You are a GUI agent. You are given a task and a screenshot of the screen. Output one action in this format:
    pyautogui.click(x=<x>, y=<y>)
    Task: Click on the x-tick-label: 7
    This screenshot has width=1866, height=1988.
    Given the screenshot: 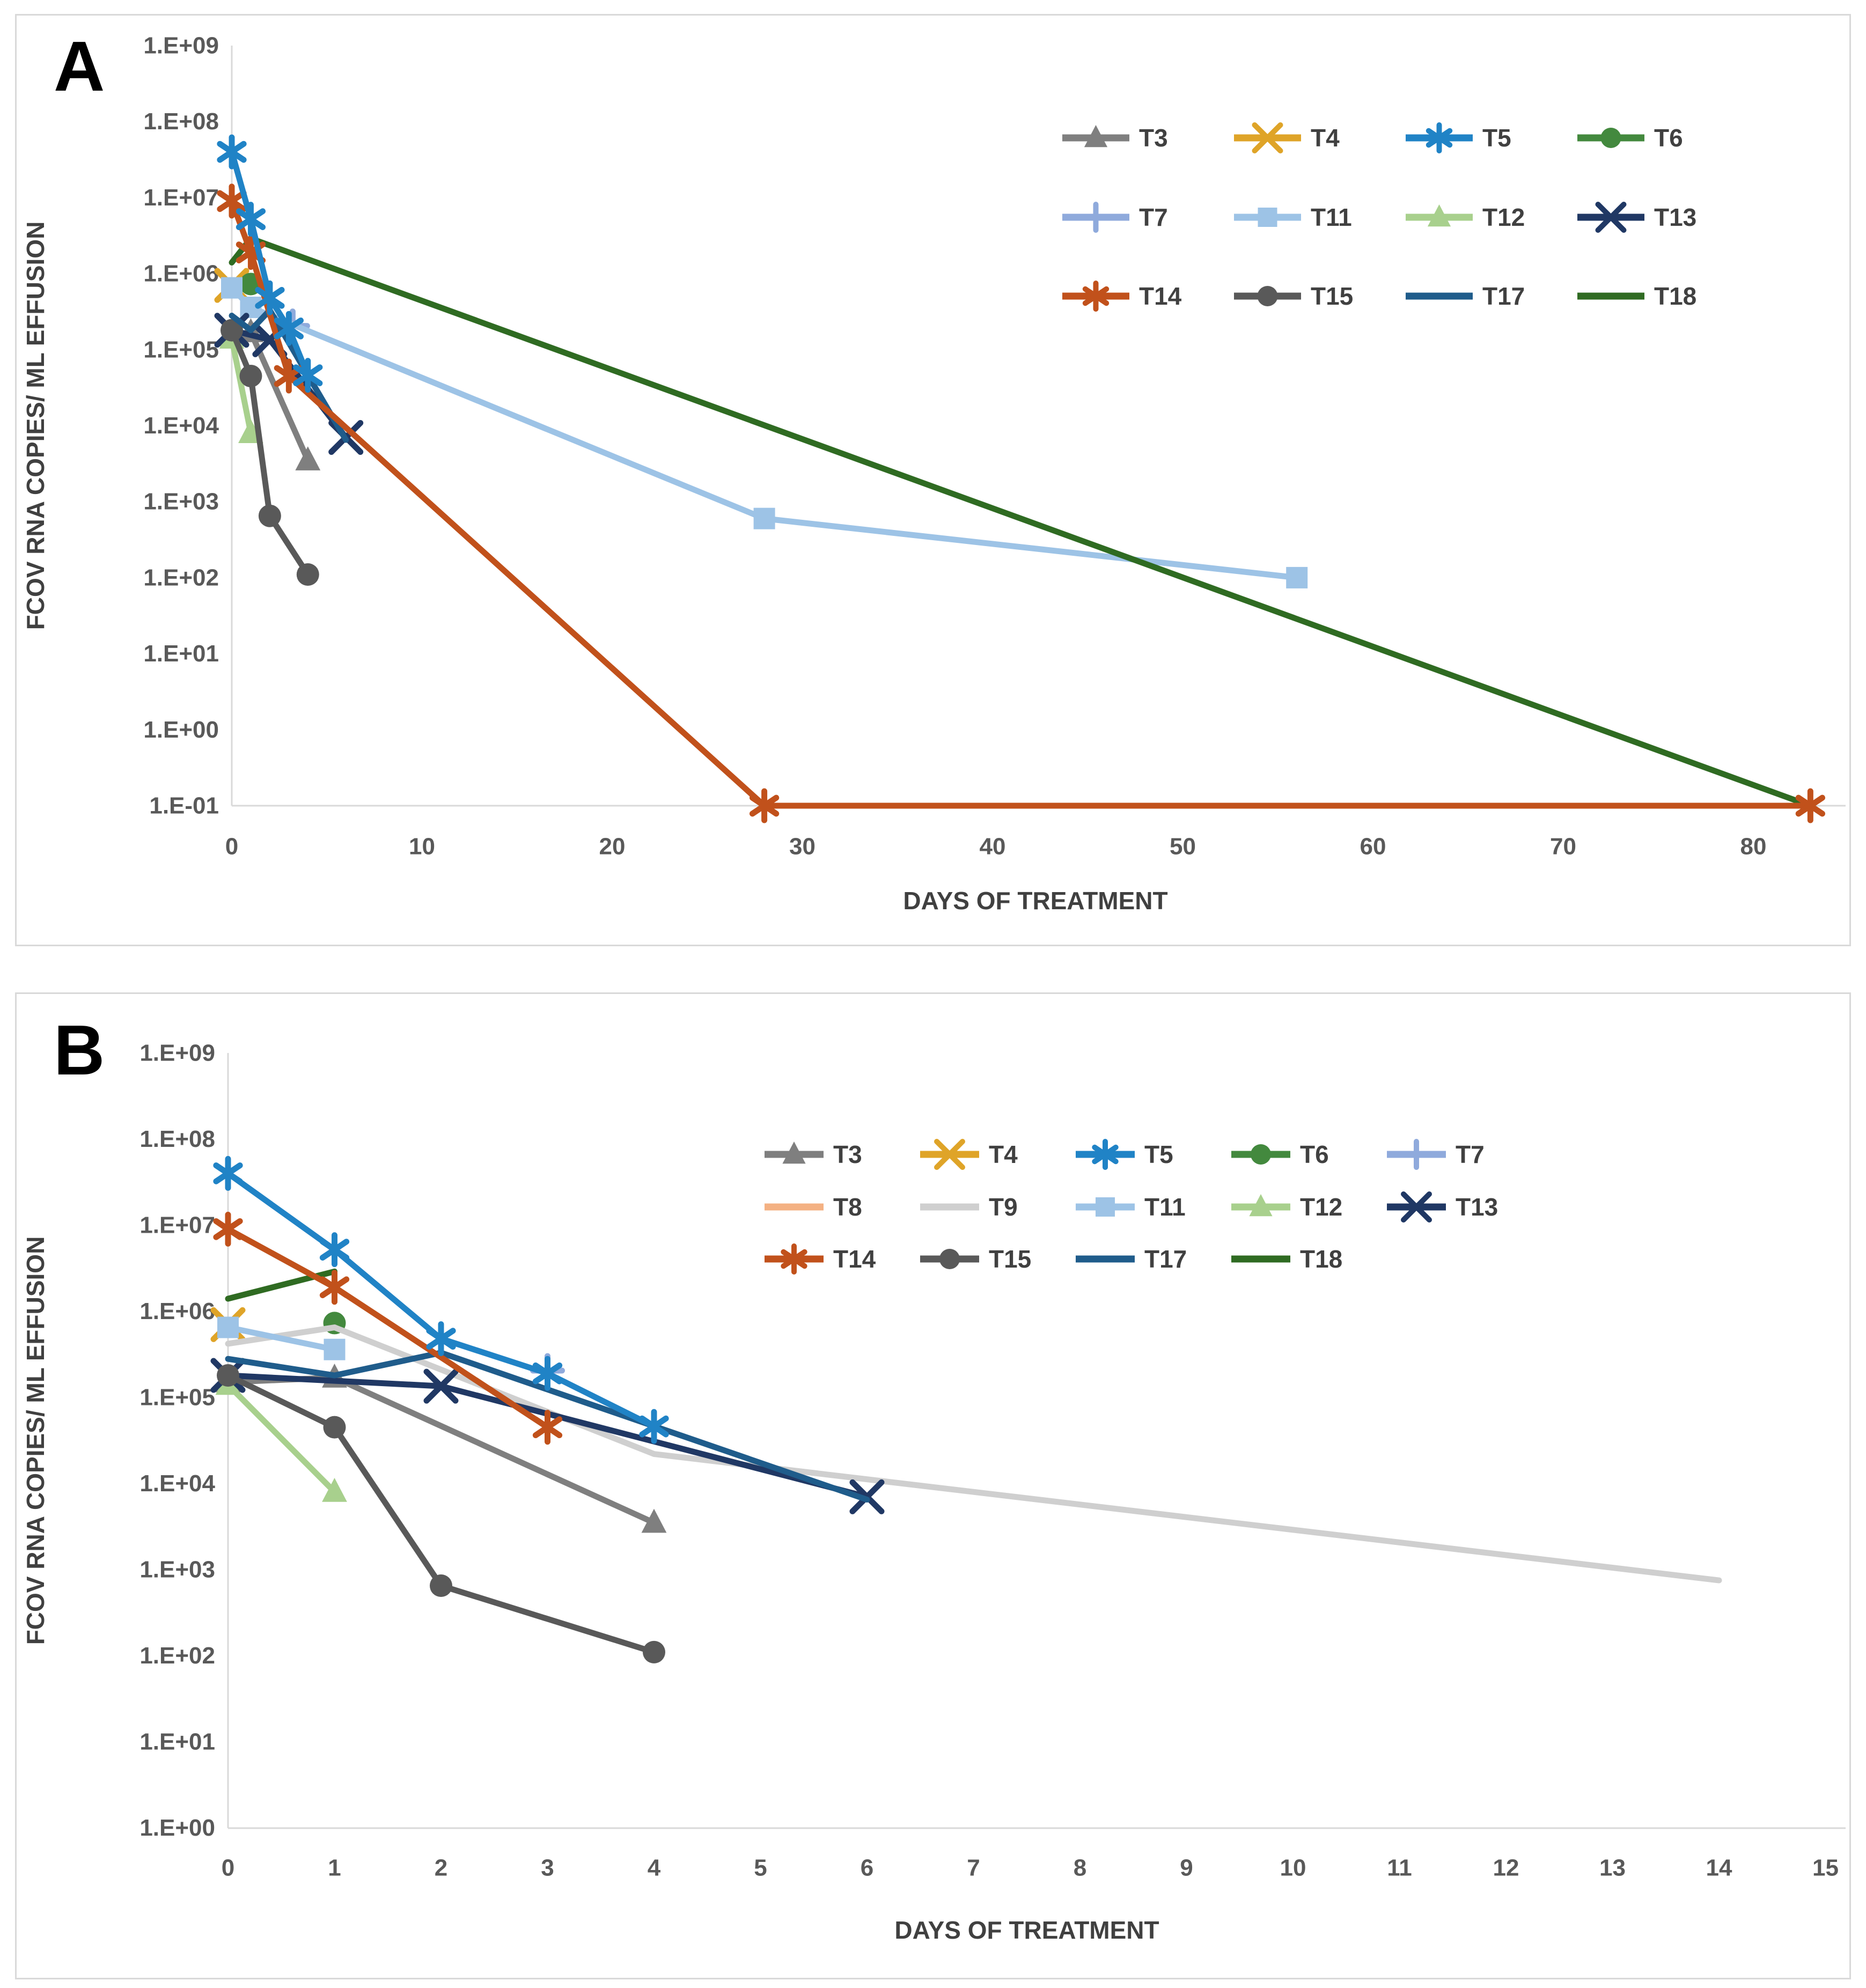 What is the action you would take?
    pyautogui.click(x=973, y=1868)
    